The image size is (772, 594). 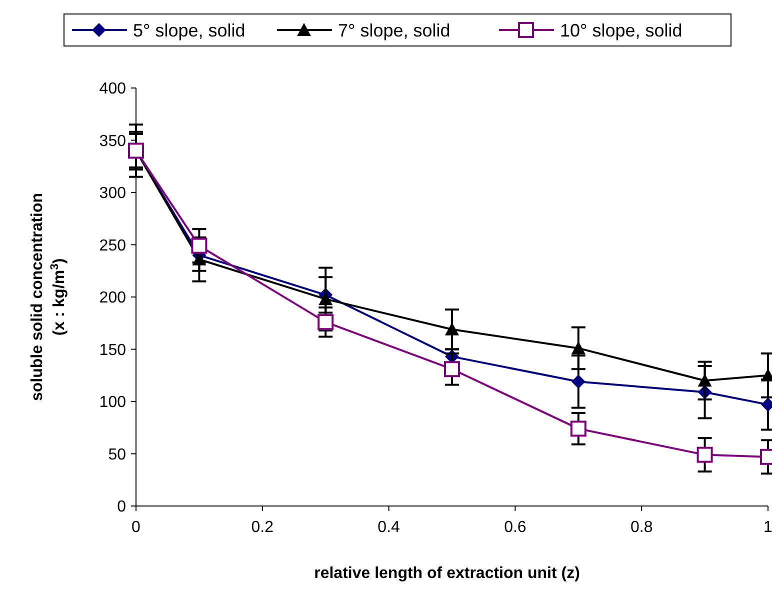 What do you see at coordinates (136, 527) in the screenshot?
I see `x-tick-label: 0` at bounding box center [136, 527].